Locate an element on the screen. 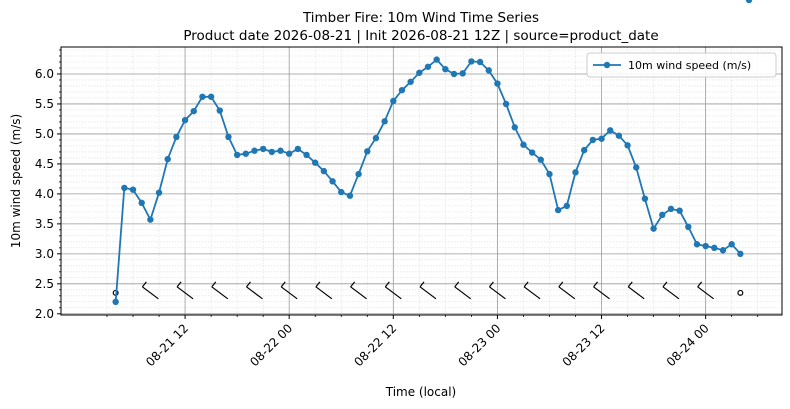  y-tick-label: 5.5 is located at coordinates (44, 104).